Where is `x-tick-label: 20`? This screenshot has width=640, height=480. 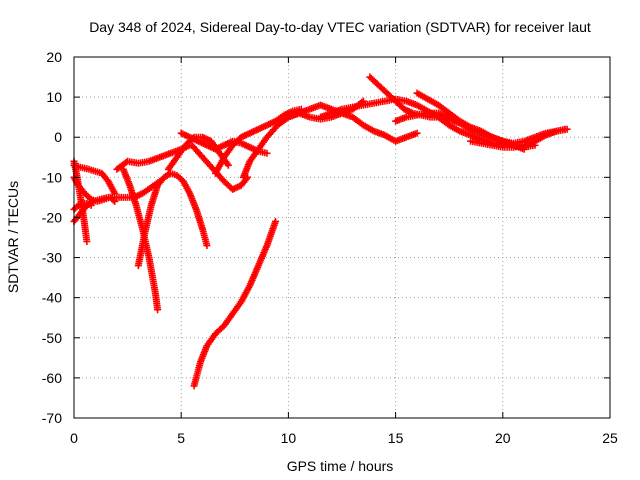 x-tick-label: 20 is located at coordinates (503, 438).